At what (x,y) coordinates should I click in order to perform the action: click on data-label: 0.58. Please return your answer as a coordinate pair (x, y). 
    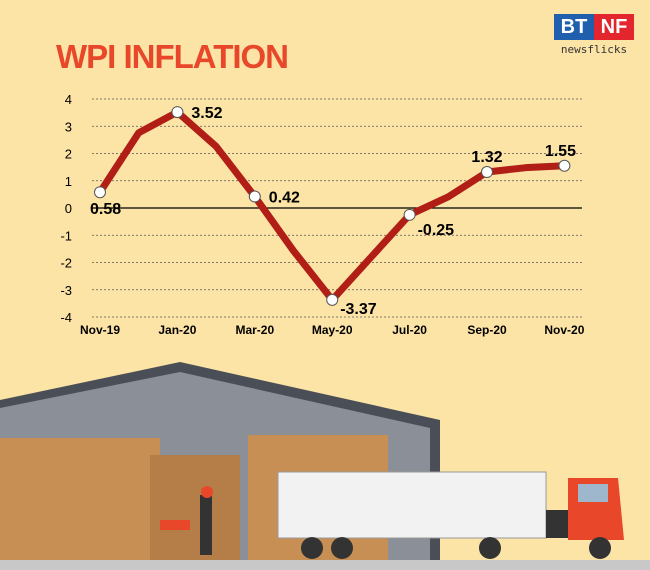
    Looking at the image, I should click on (105, 209).